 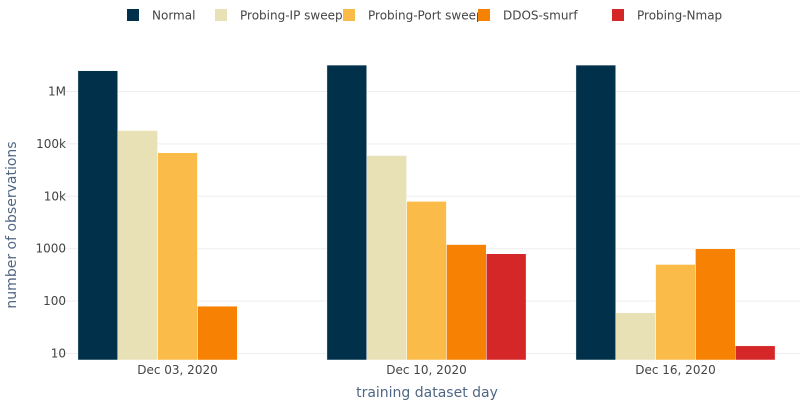 I want to click on y-tick-label: 1000, so click(x=50, y=249).